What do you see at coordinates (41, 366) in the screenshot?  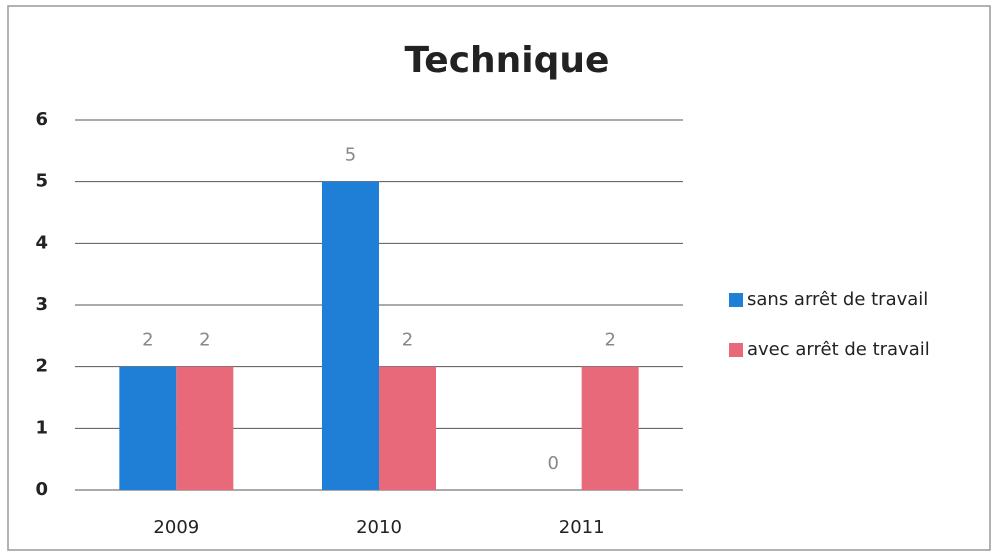 I see `y-tick-label: 2` at bounding box center [41, 366].